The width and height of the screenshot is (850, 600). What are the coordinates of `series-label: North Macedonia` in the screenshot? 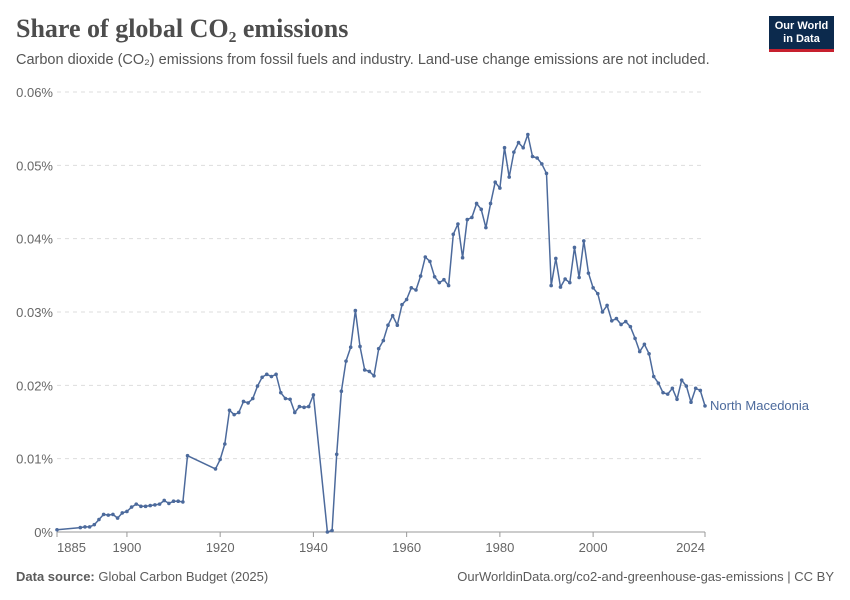 It's located at (760, 405).